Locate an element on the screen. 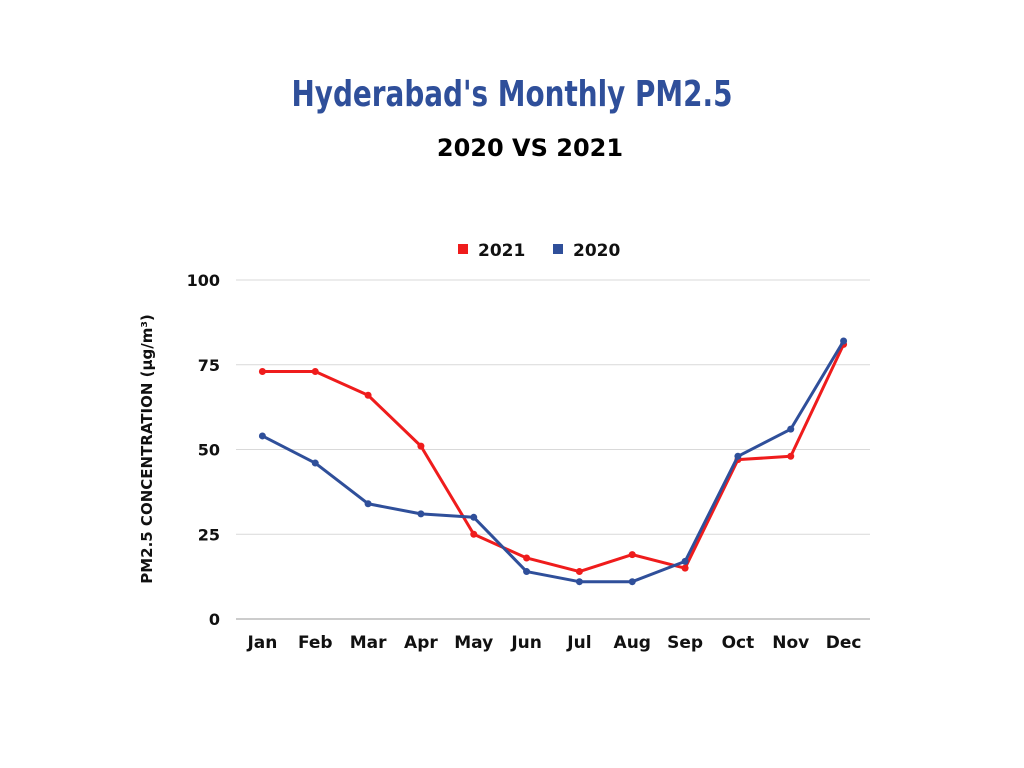 The width and height of the screenshot is (1024, 768). y-tick-label: 100 is located at coordinates (203, 280).